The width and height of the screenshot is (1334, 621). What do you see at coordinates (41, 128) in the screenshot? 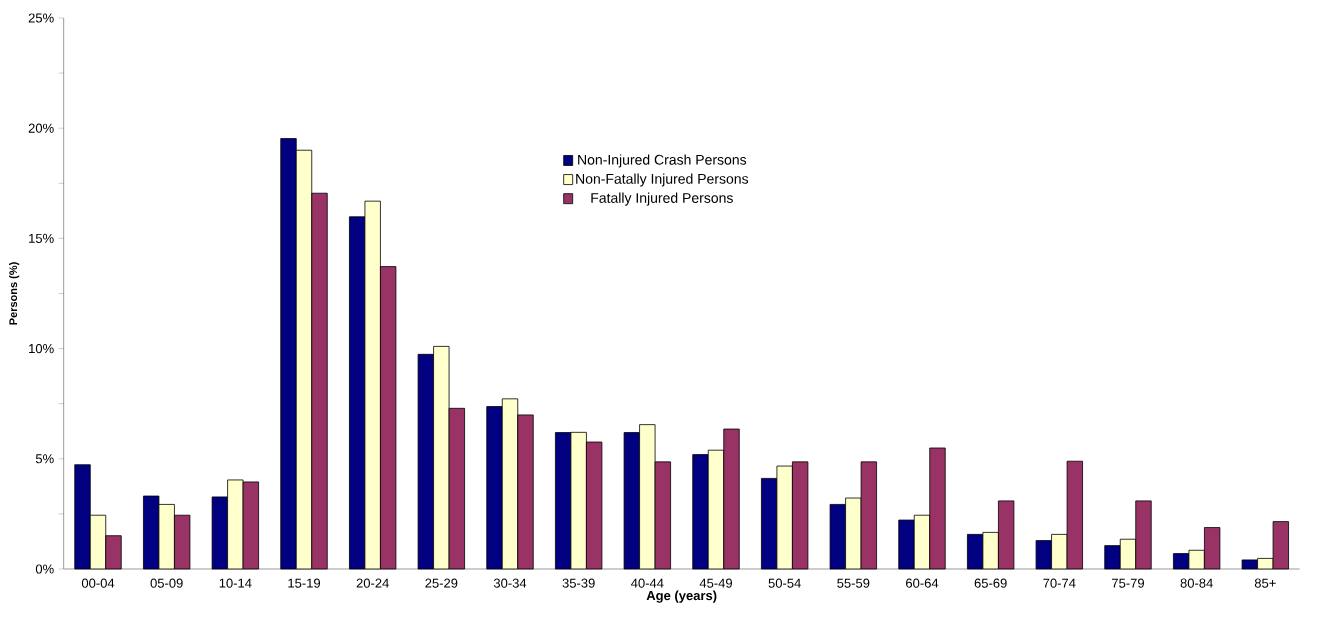
I see `y-tick-label: 20%` at bounding box center [41, 128].